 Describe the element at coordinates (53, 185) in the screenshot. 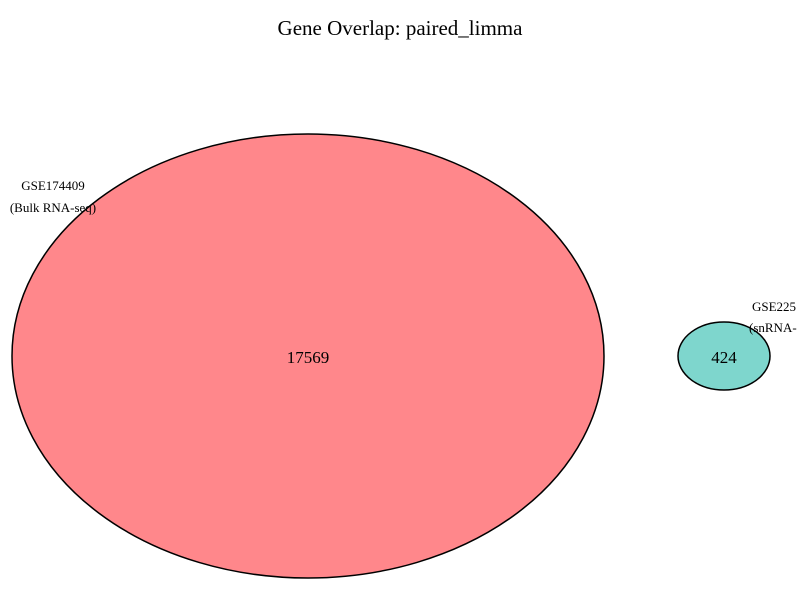

I see `set-label-left-id: GSE174409` at that location.